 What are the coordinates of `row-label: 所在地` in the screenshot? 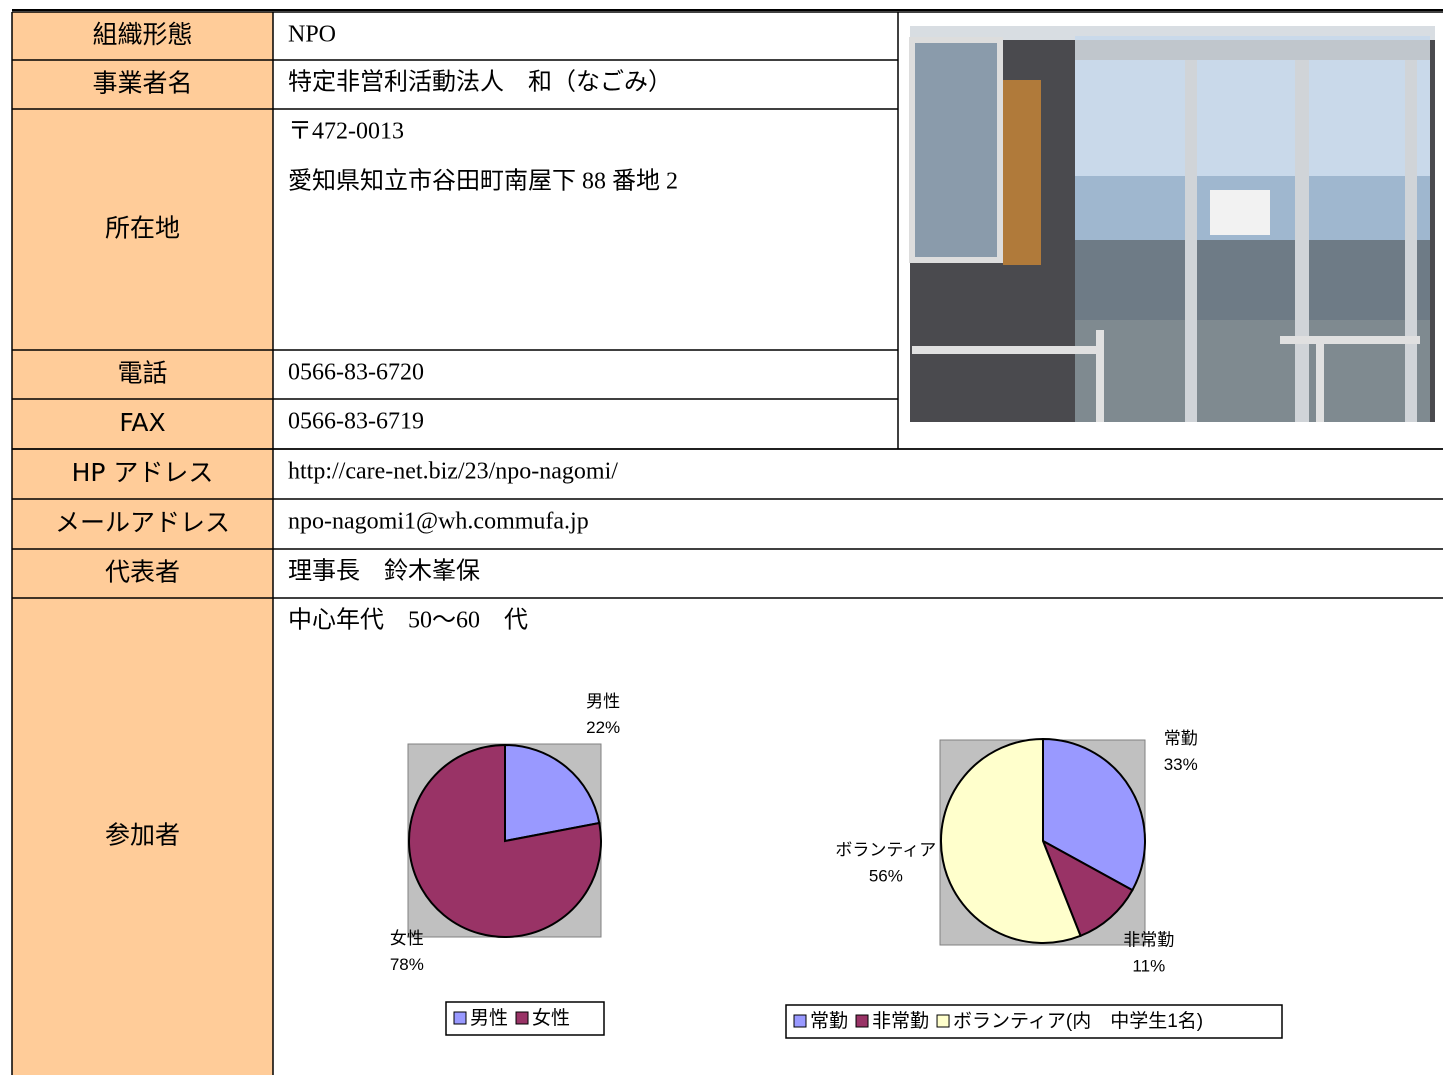 It's located at (142, 228).